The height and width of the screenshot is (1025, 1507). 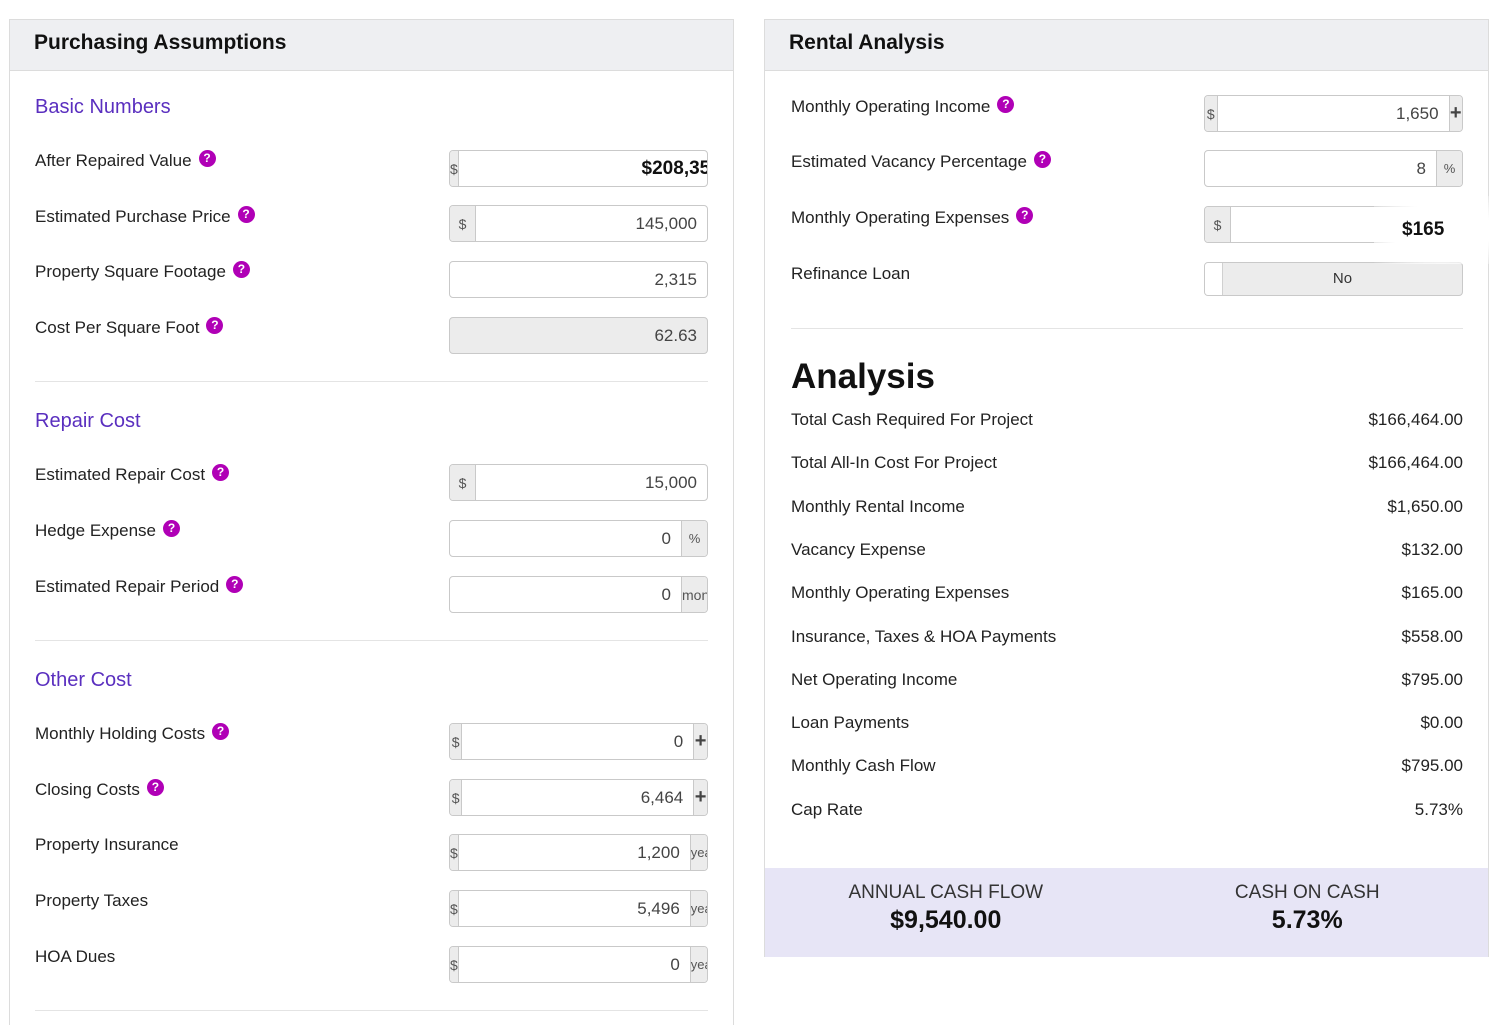 I want to click on analysis-row-value: $165.00, so click(x=1432, y=593).